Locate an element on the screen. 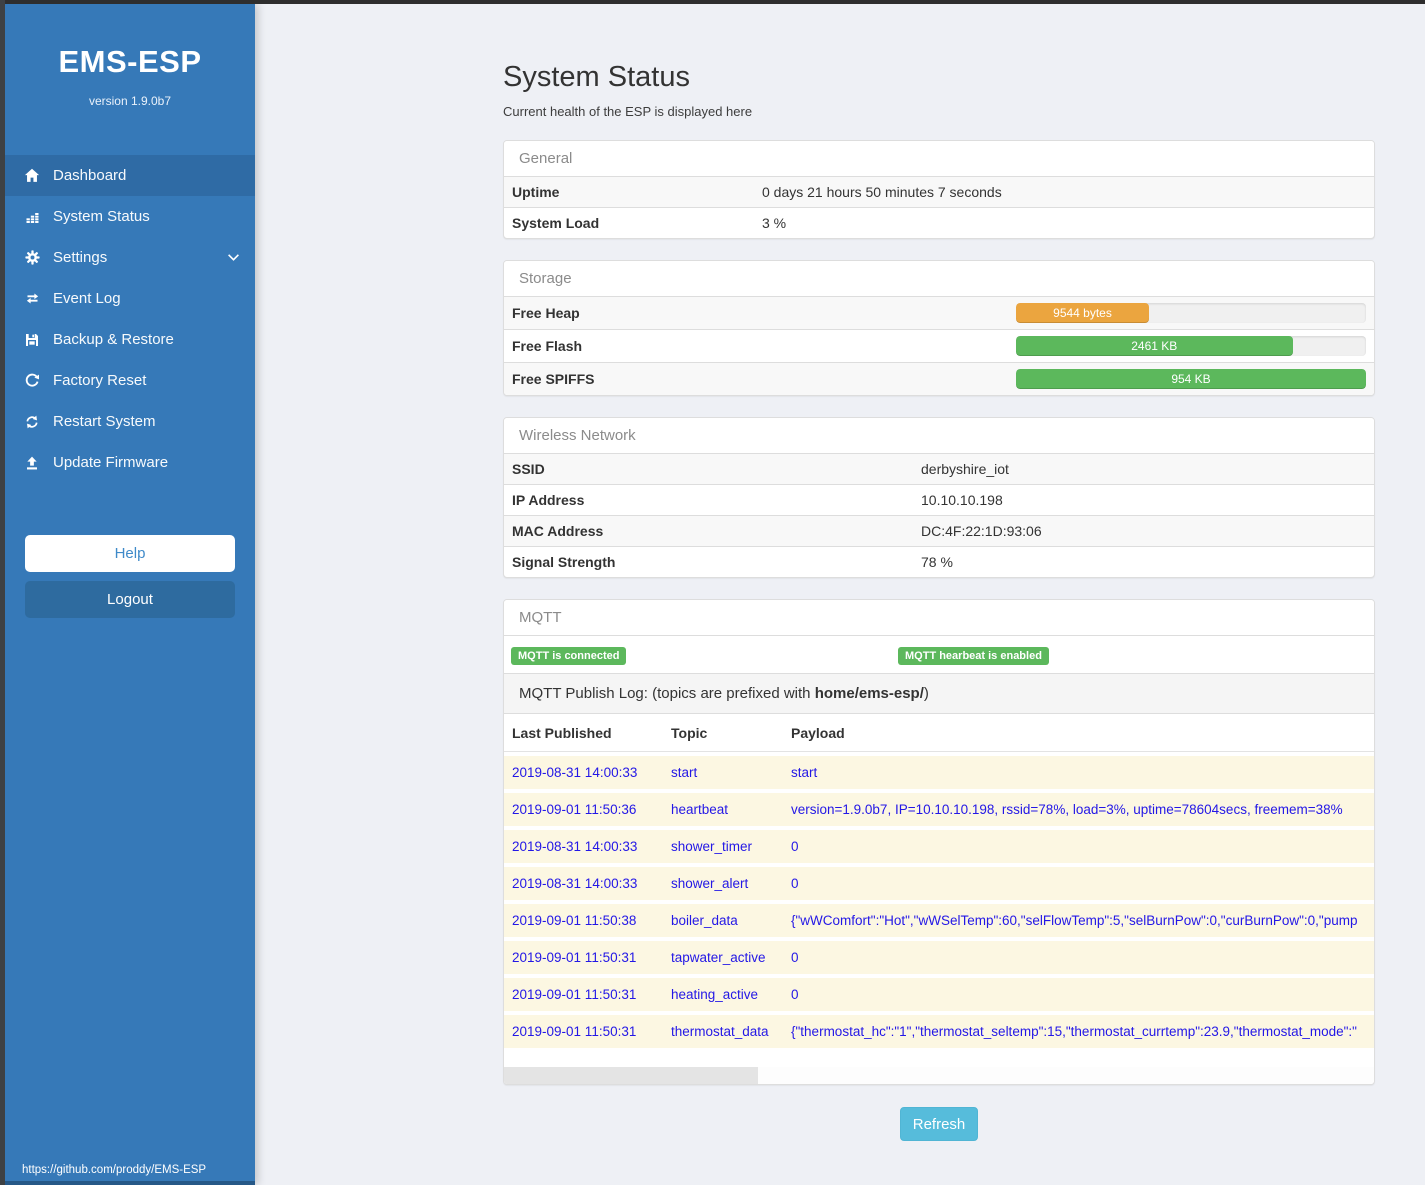 The width and height of the screenshot is (1425, 1185). window-left-edge is located at coordinates (2, 592).